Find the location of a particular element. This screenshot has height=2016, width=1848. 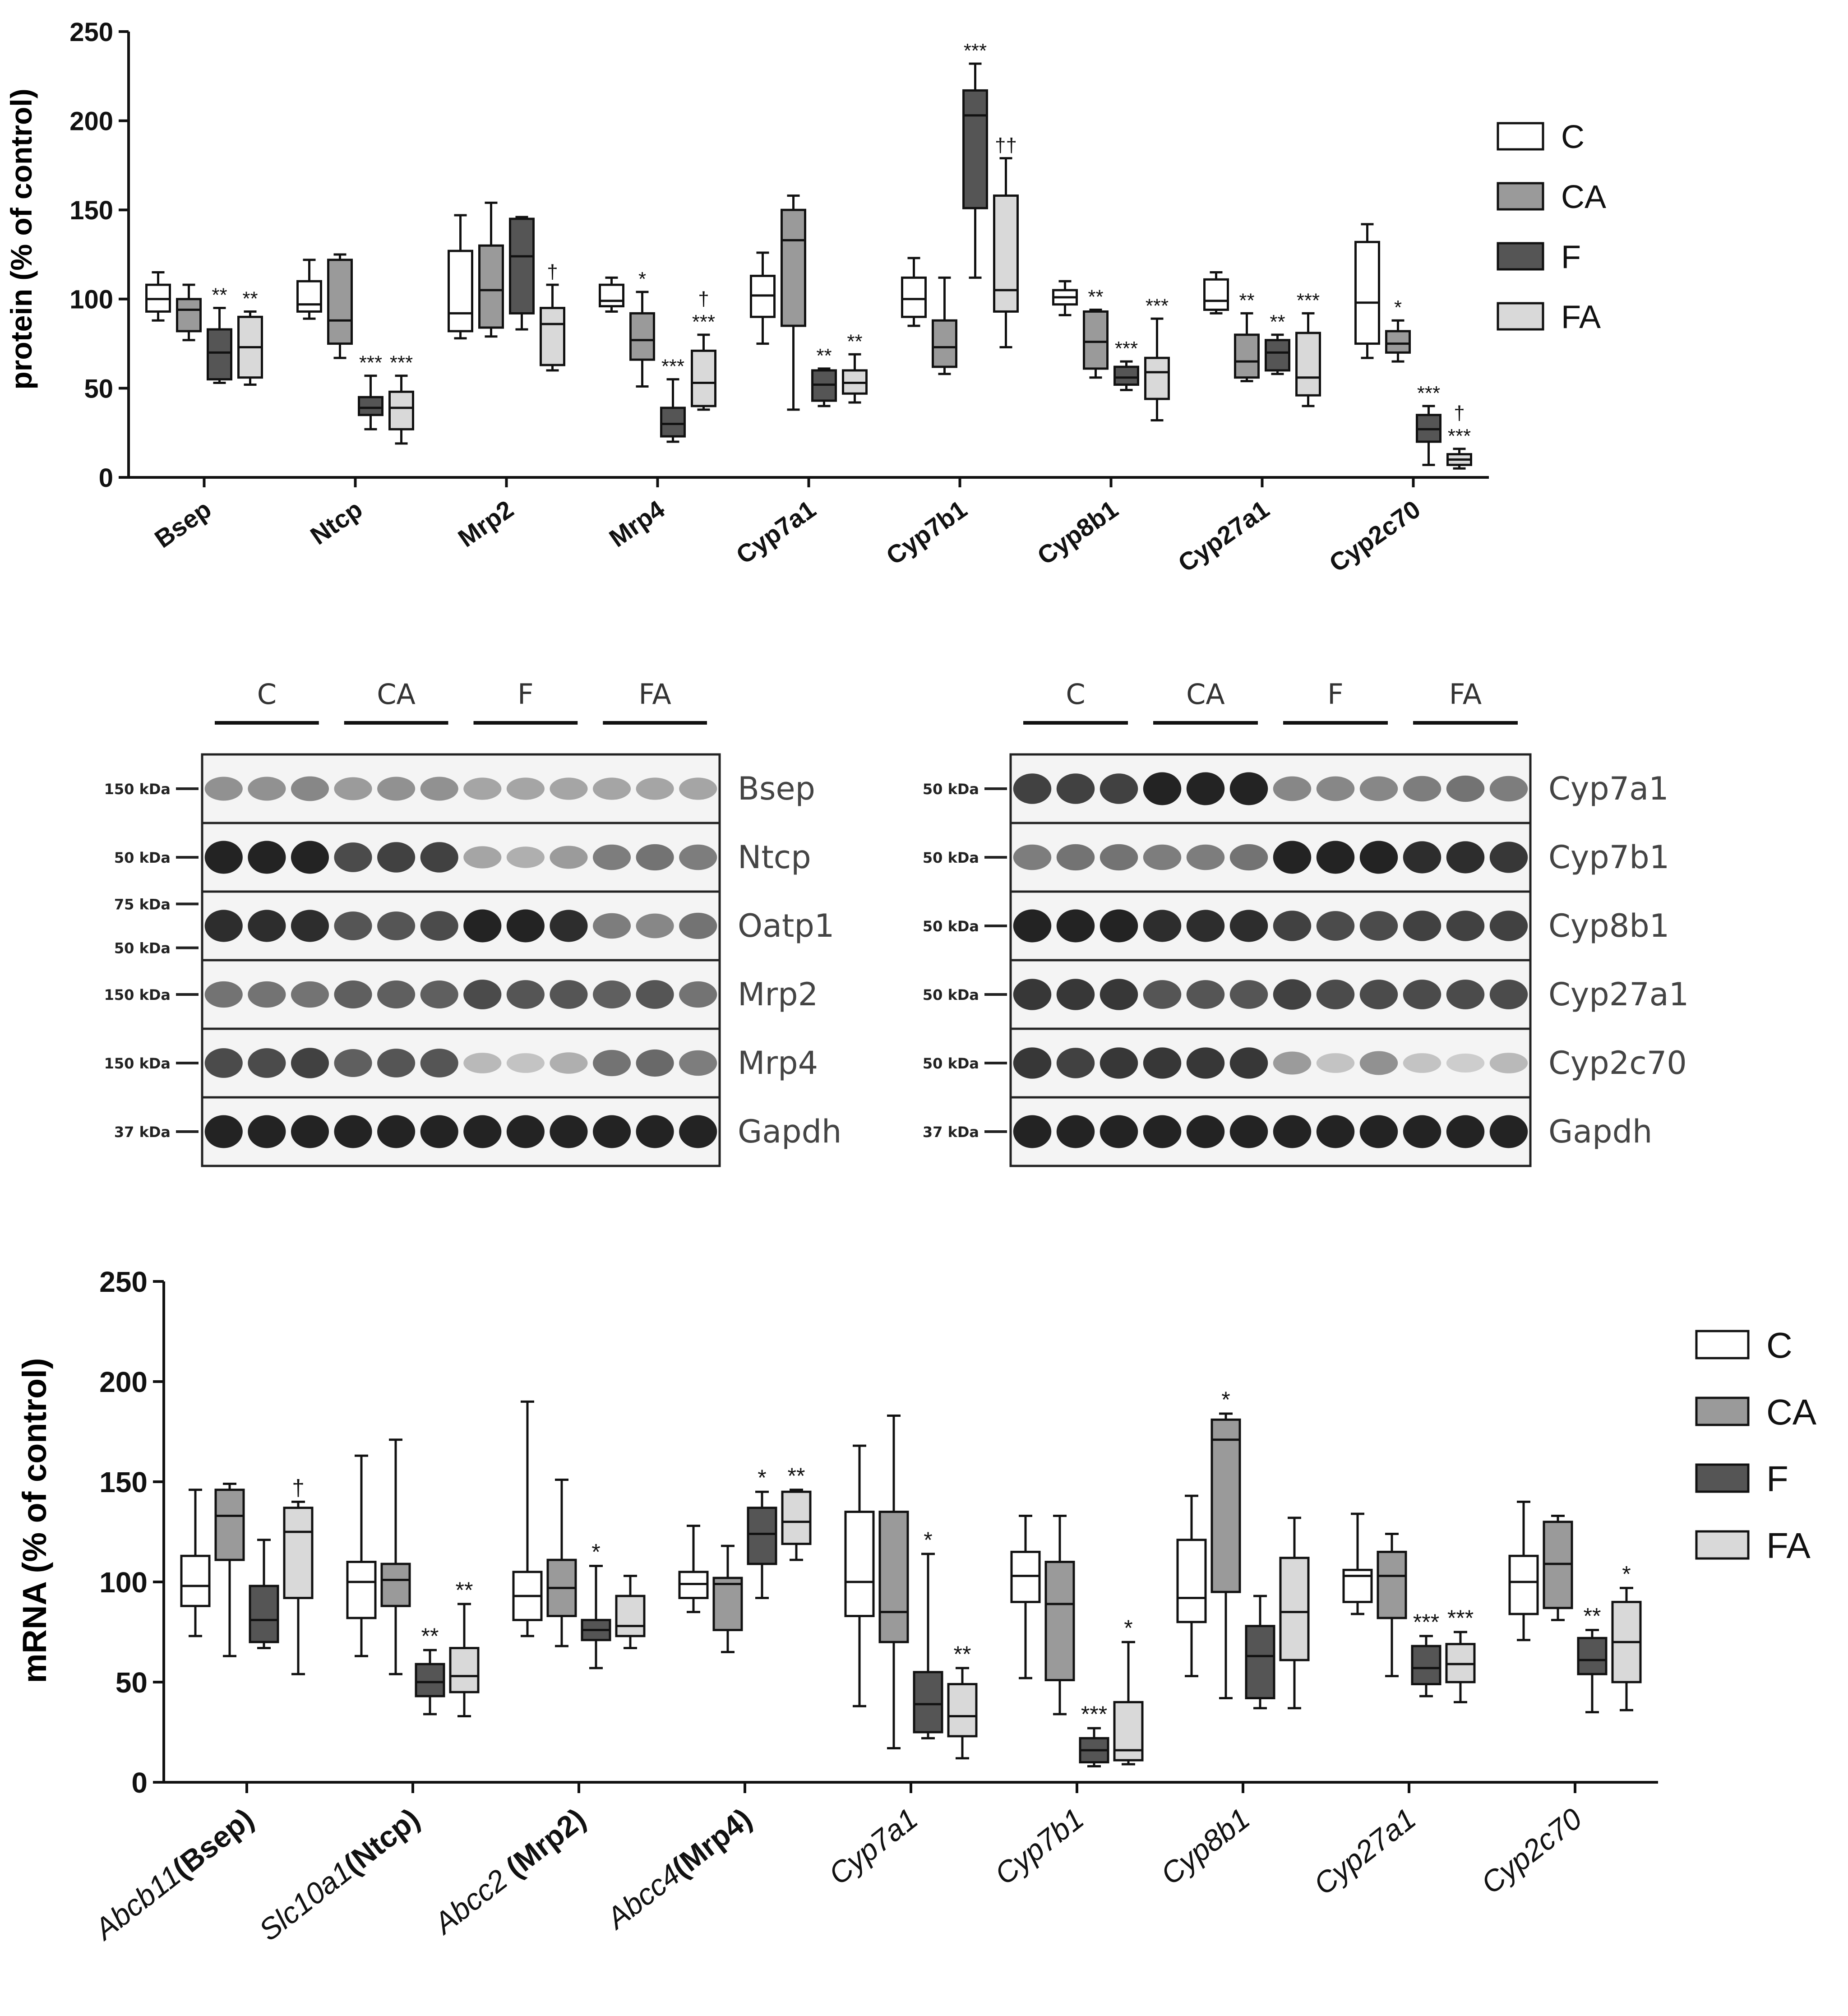

blot-row-label: Cyp7a1 is located at coordinates (1608, 788).